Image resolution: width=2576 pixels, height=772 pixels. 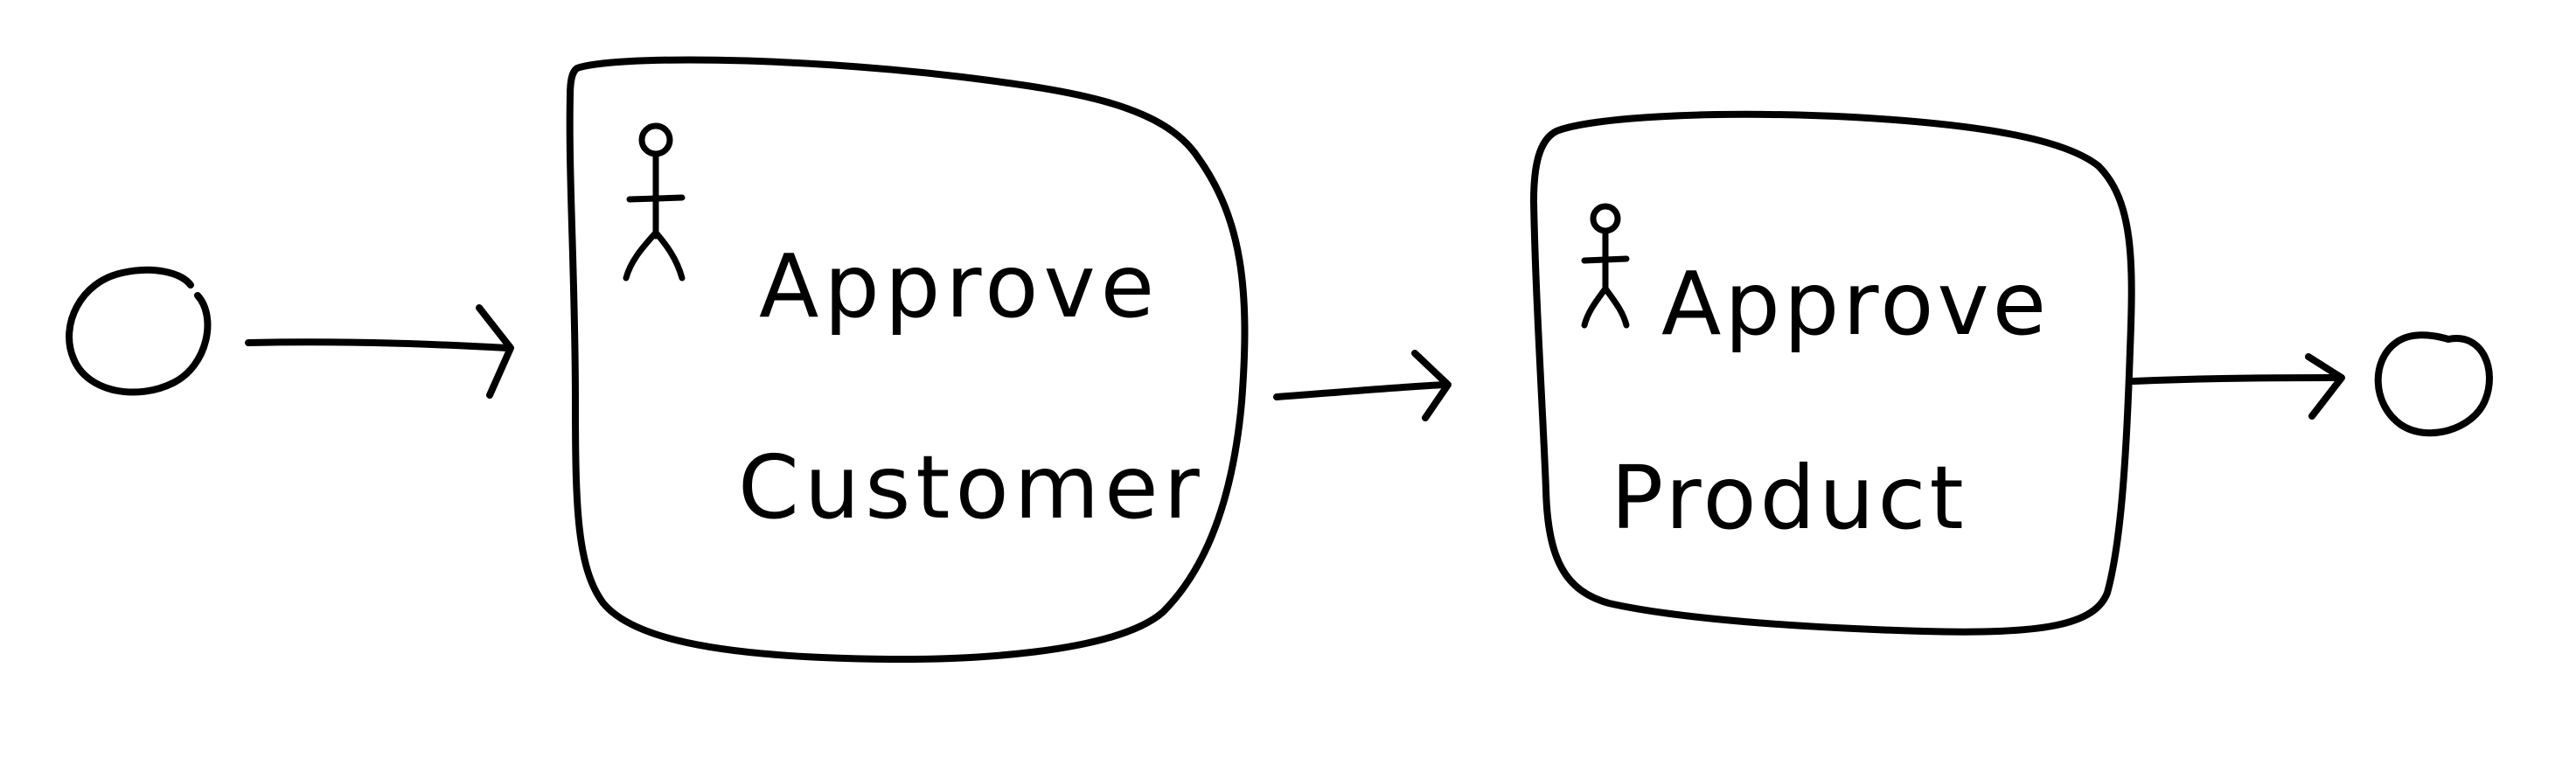 I want to click on sequence-flow-approve-customer-to-approve-product, so click(x=1362, y=385).